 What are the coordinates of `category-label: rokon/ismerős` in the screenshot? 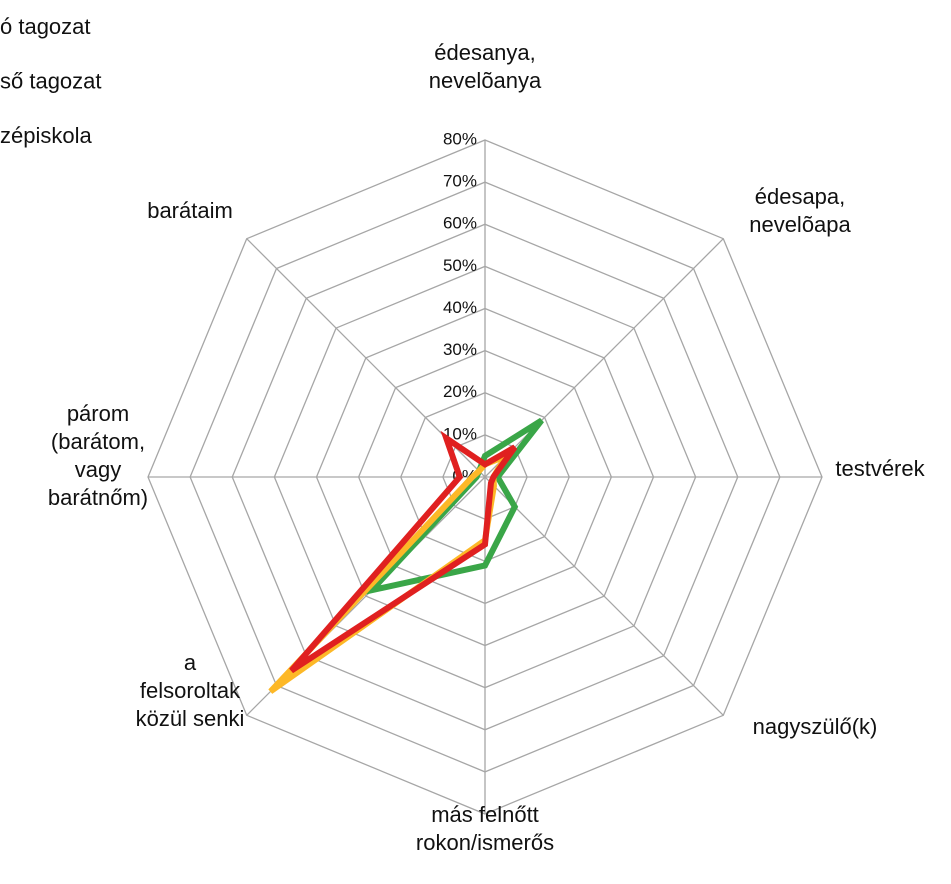 It's located at (485, 842).